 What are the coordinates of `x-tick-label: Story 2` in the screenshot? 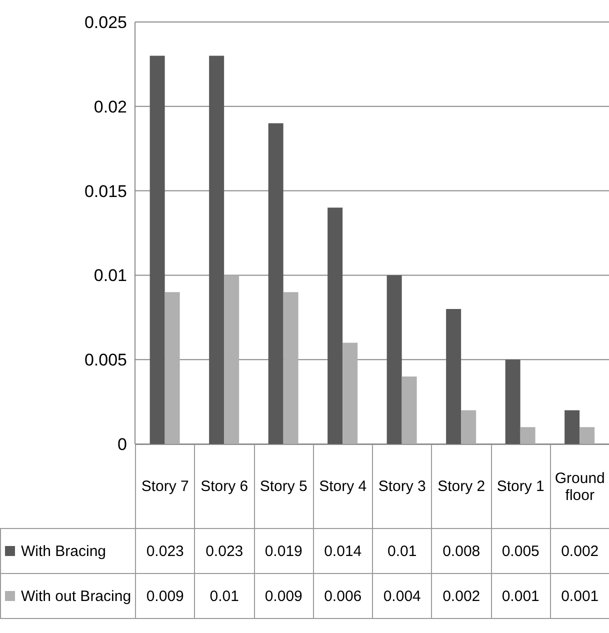 It's located at (461, 486).